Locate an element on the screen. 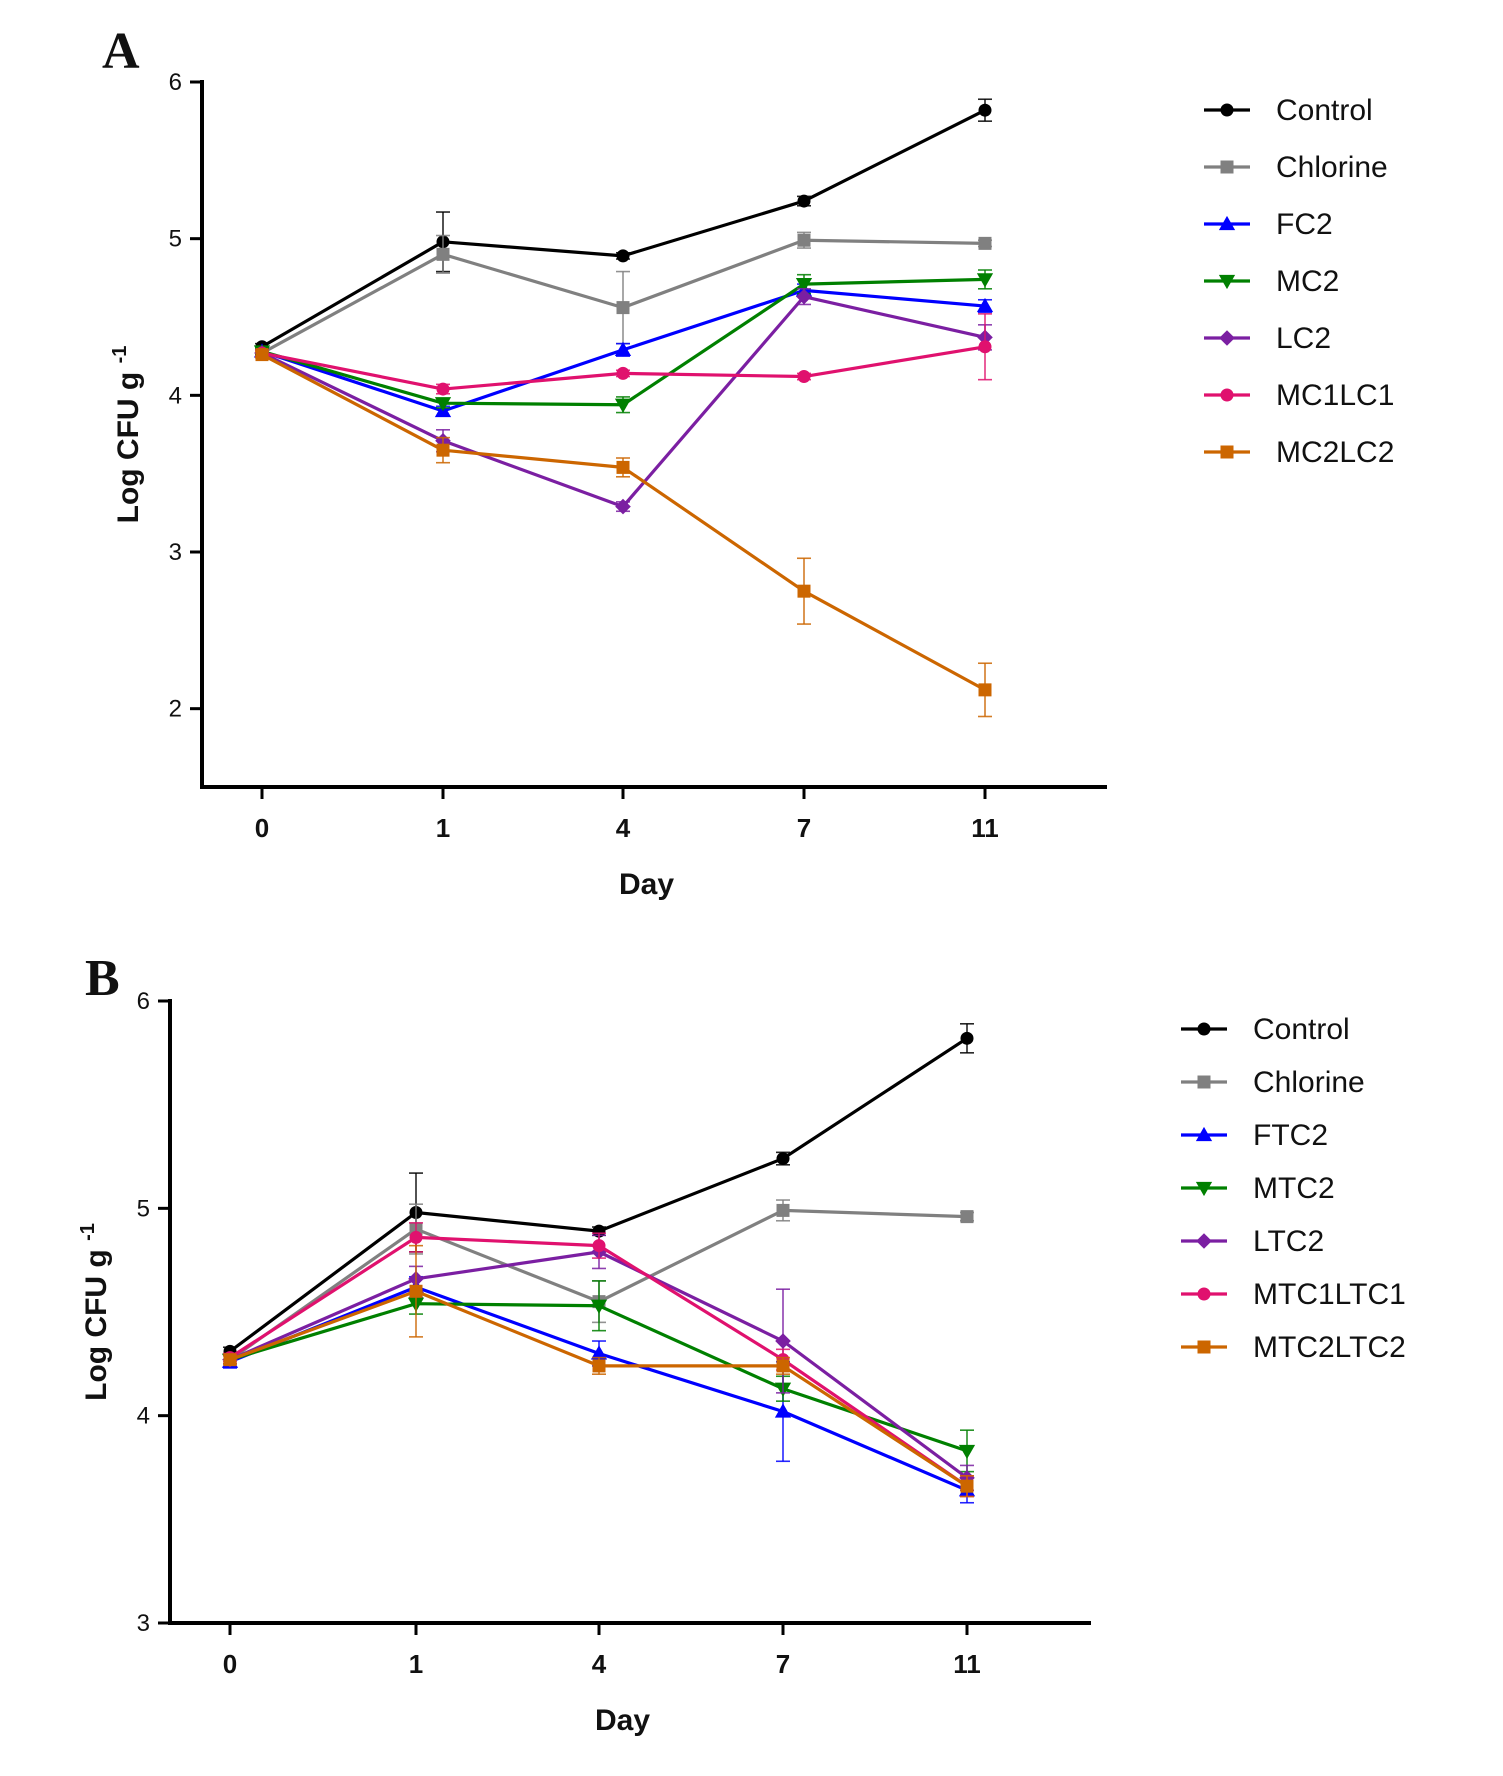 The image size is (1503, 1776). legend-label: LC2 is located at coordinates (1303, 338).